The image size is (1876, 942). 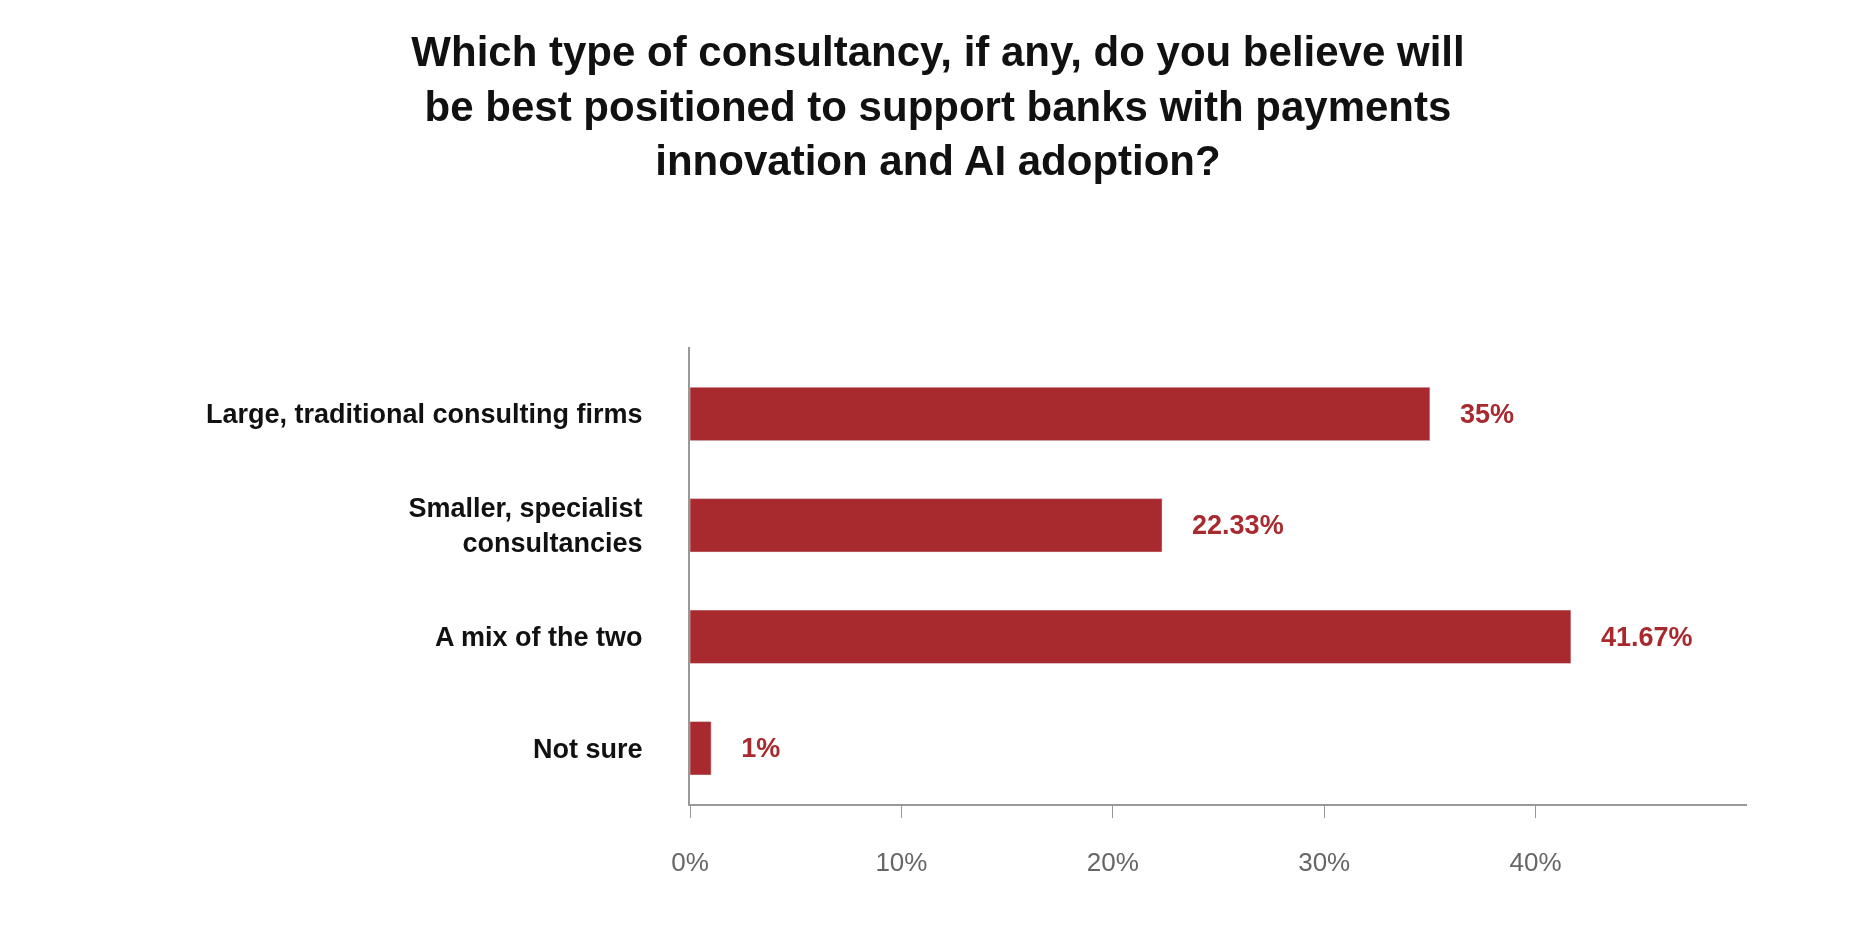 I want to click on data-label: 1%, so click(x=747, y=748).